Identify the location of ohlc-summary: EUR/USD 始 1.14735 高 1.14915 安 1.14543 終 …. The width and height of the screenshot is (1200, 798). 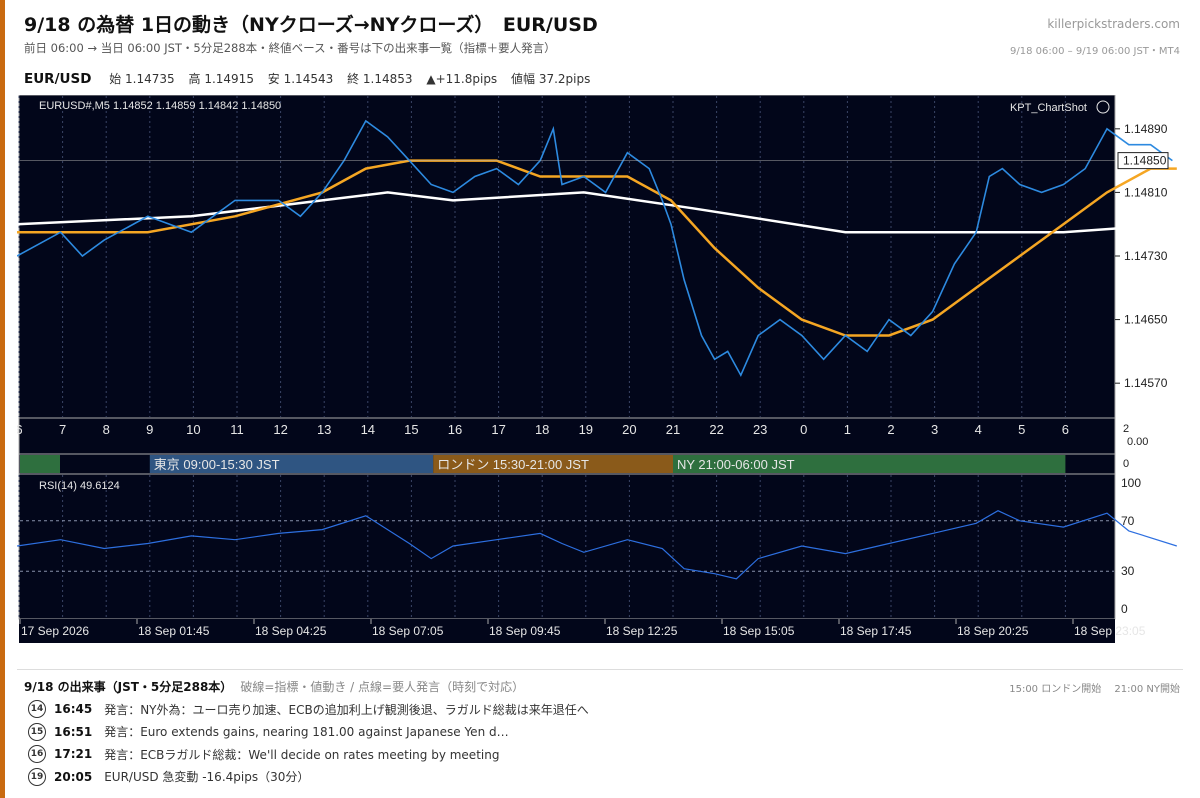
(312, 78).